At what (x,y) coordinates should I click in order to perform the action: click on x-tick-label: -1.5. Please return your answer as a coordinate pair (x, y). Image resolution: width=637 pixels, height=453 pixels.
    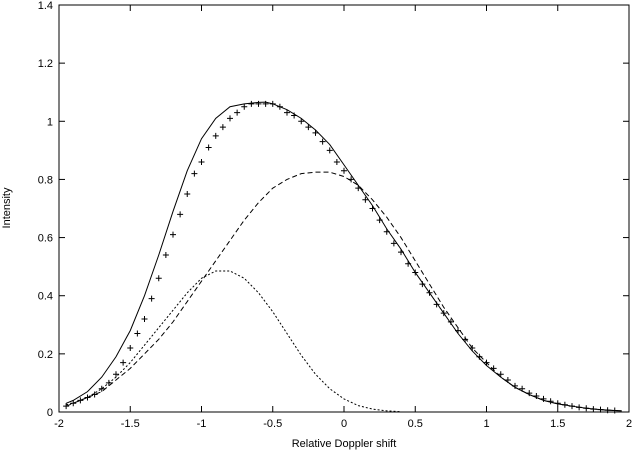
    Looking at the image, I should click on (130, 424).